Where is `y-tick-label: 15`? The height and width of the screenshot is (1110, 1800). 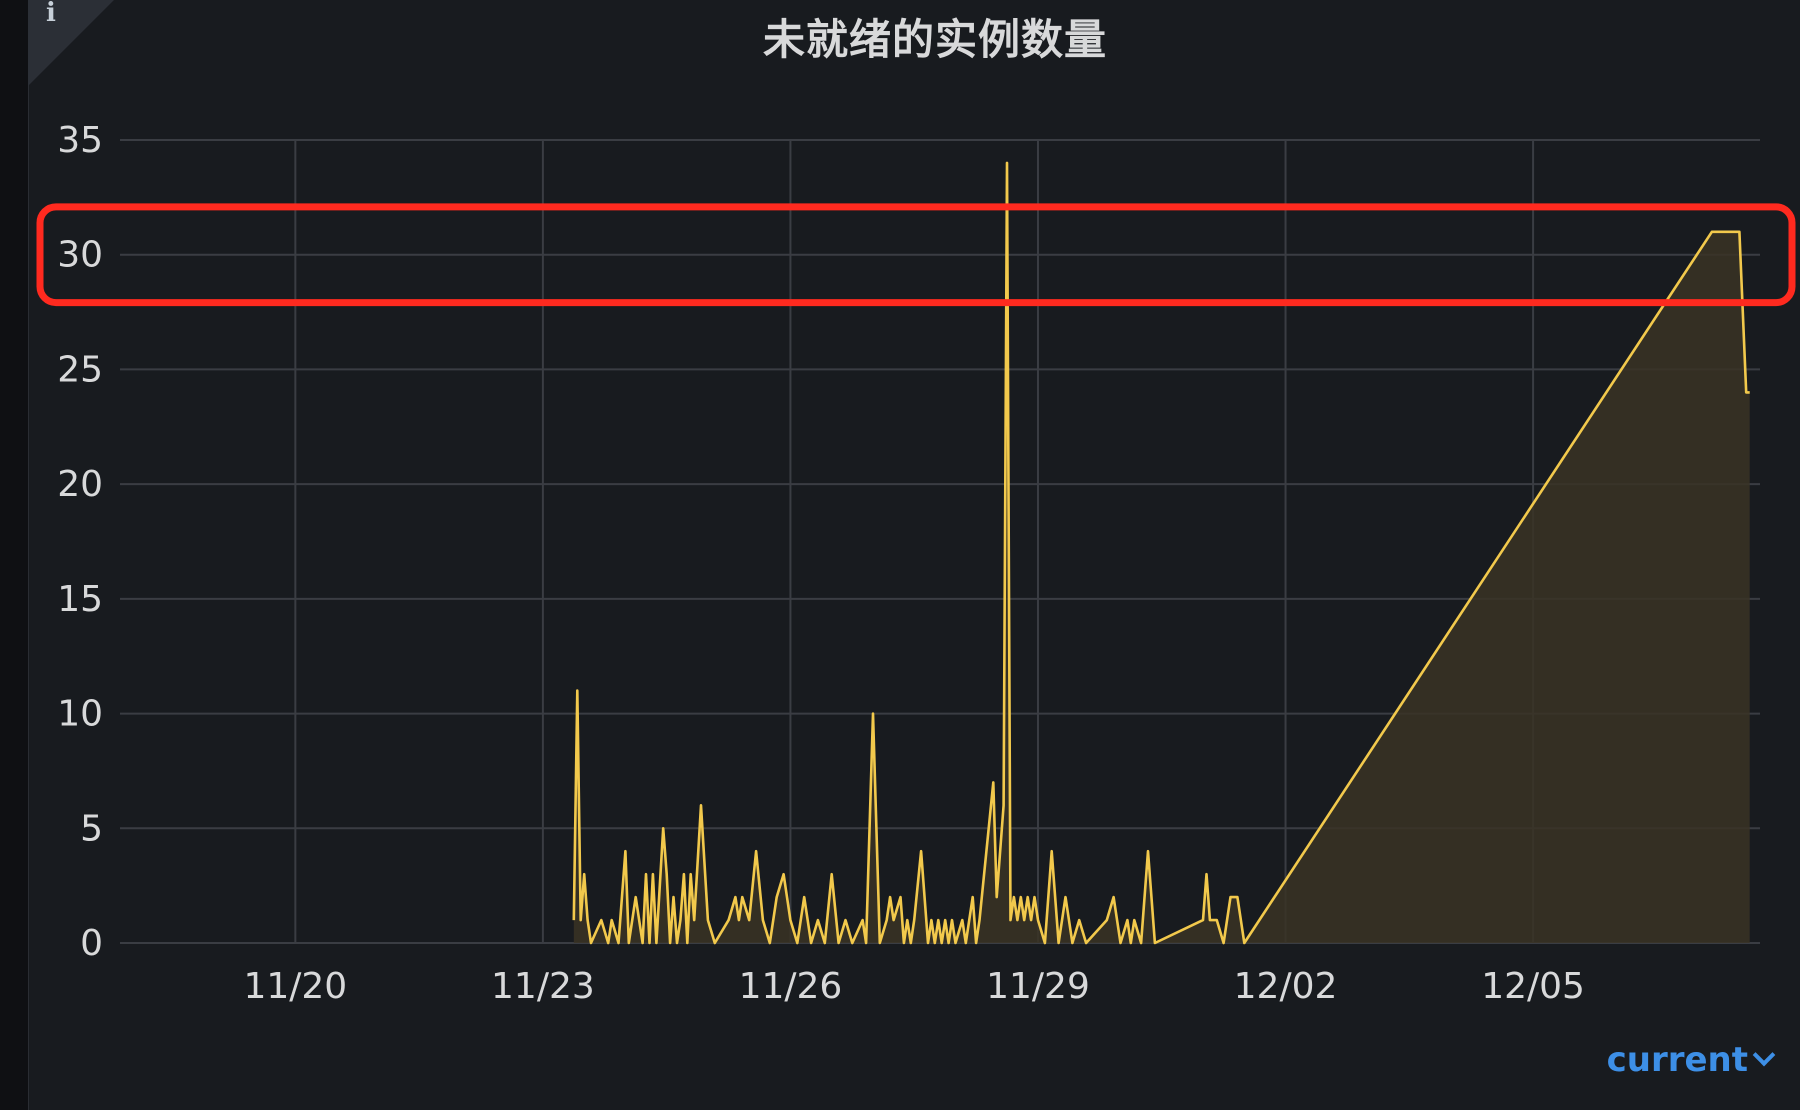
y-tick-label: 15 is located at coordinates (80, 599).